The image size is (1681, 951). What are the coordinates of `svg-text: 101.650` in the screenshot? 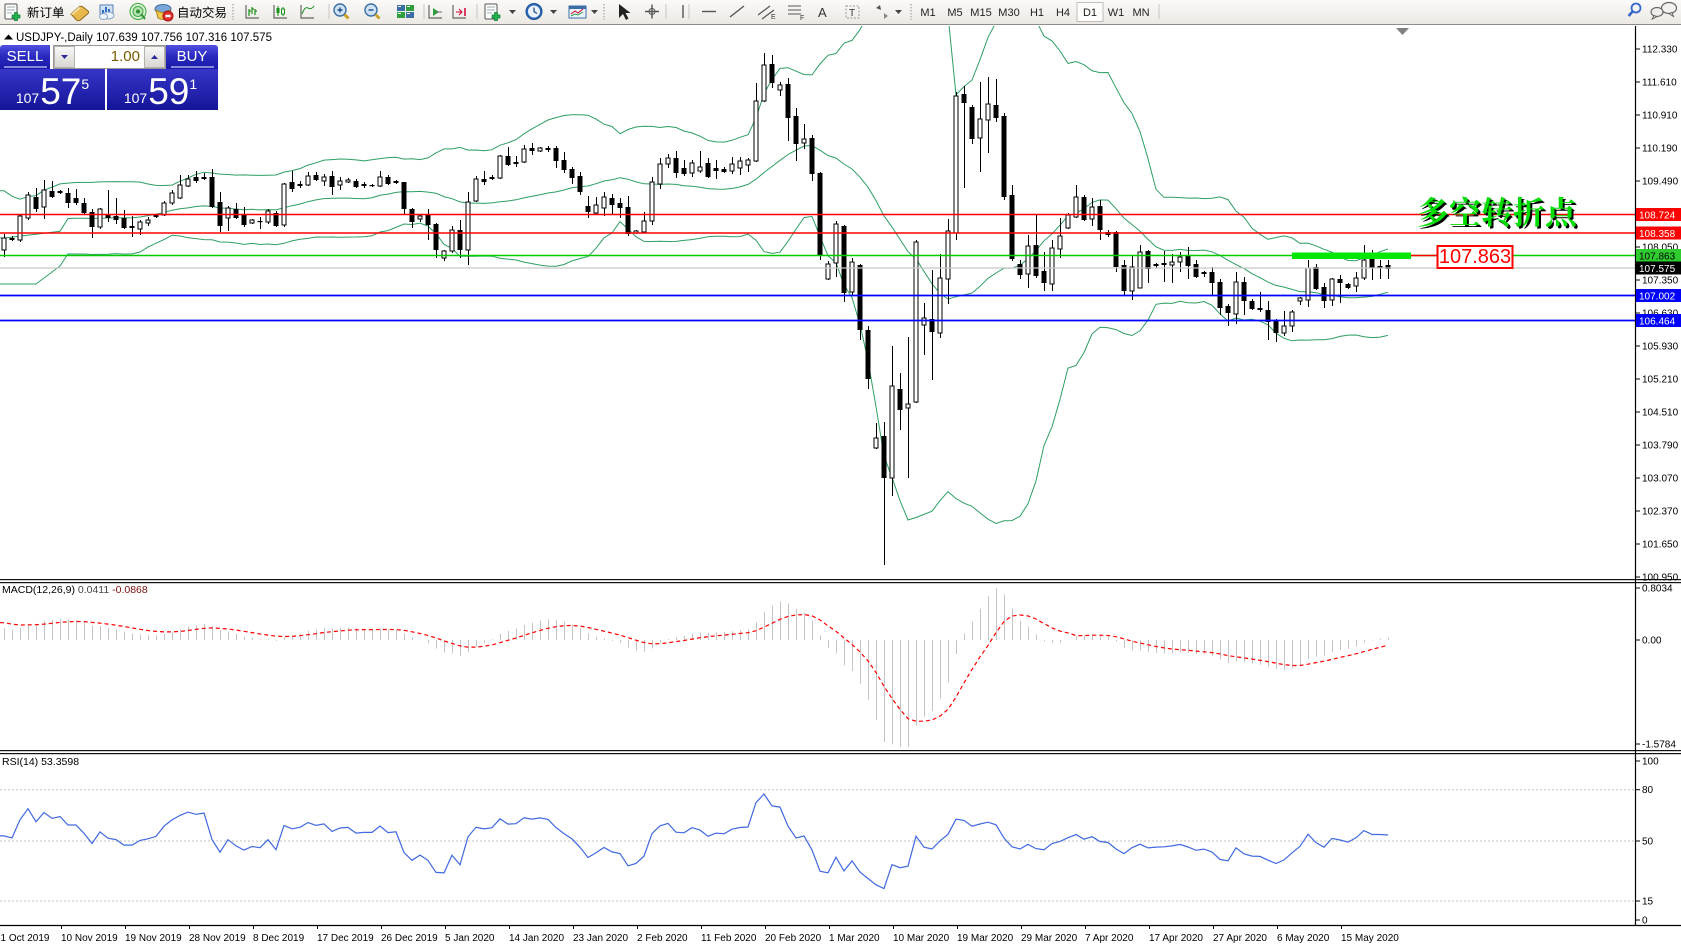 It's located at (1660, 545).